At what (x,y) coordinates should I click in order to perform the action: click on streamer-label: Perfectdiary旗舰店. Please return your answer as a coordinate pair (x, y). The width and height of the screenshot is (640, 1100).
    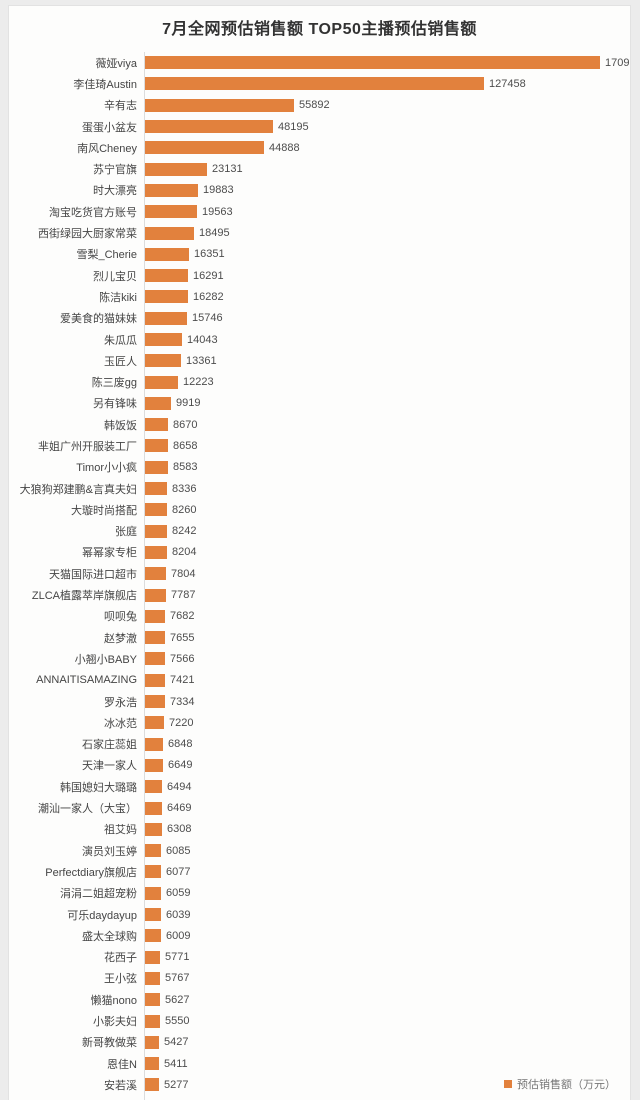
    Looking at the image, I should click on (91, 872).